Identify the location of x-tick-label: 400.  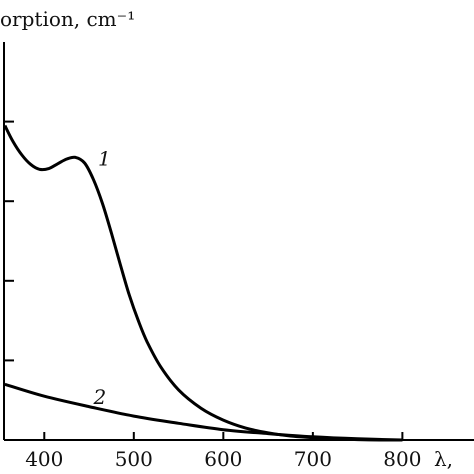
(44, 459).